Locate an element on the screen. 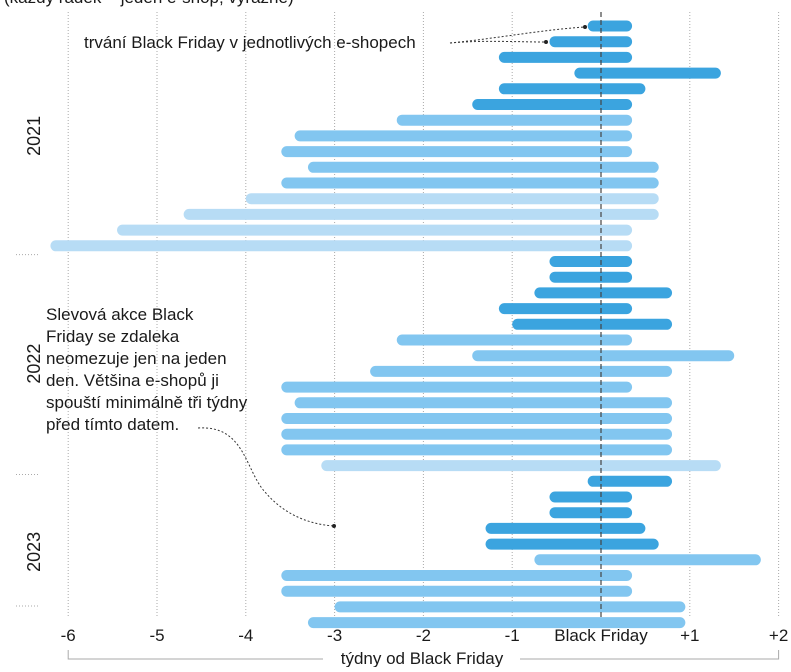 The height and width of the screenshot is (672, 791). year-label-2021: 2021 is located at coordinates (34, 136).